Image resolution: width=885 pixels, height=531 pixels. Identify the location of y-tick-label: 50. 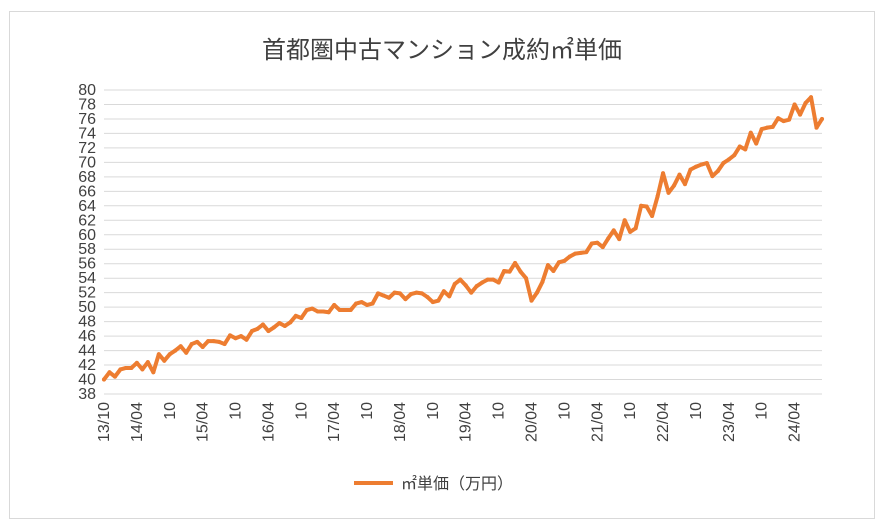
(87, 307).